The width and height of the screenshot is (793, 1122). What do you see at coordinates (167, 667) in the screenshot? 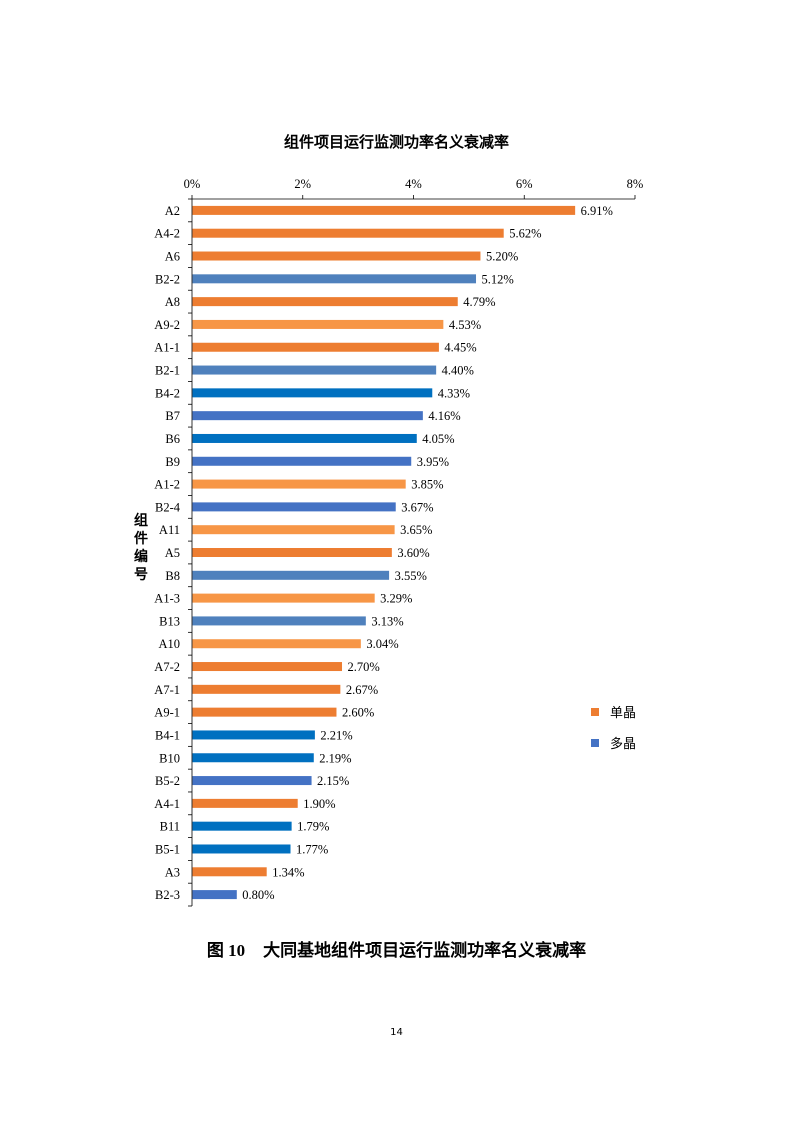
I see `category-label: A7-2` at bounding box center [167, 667].